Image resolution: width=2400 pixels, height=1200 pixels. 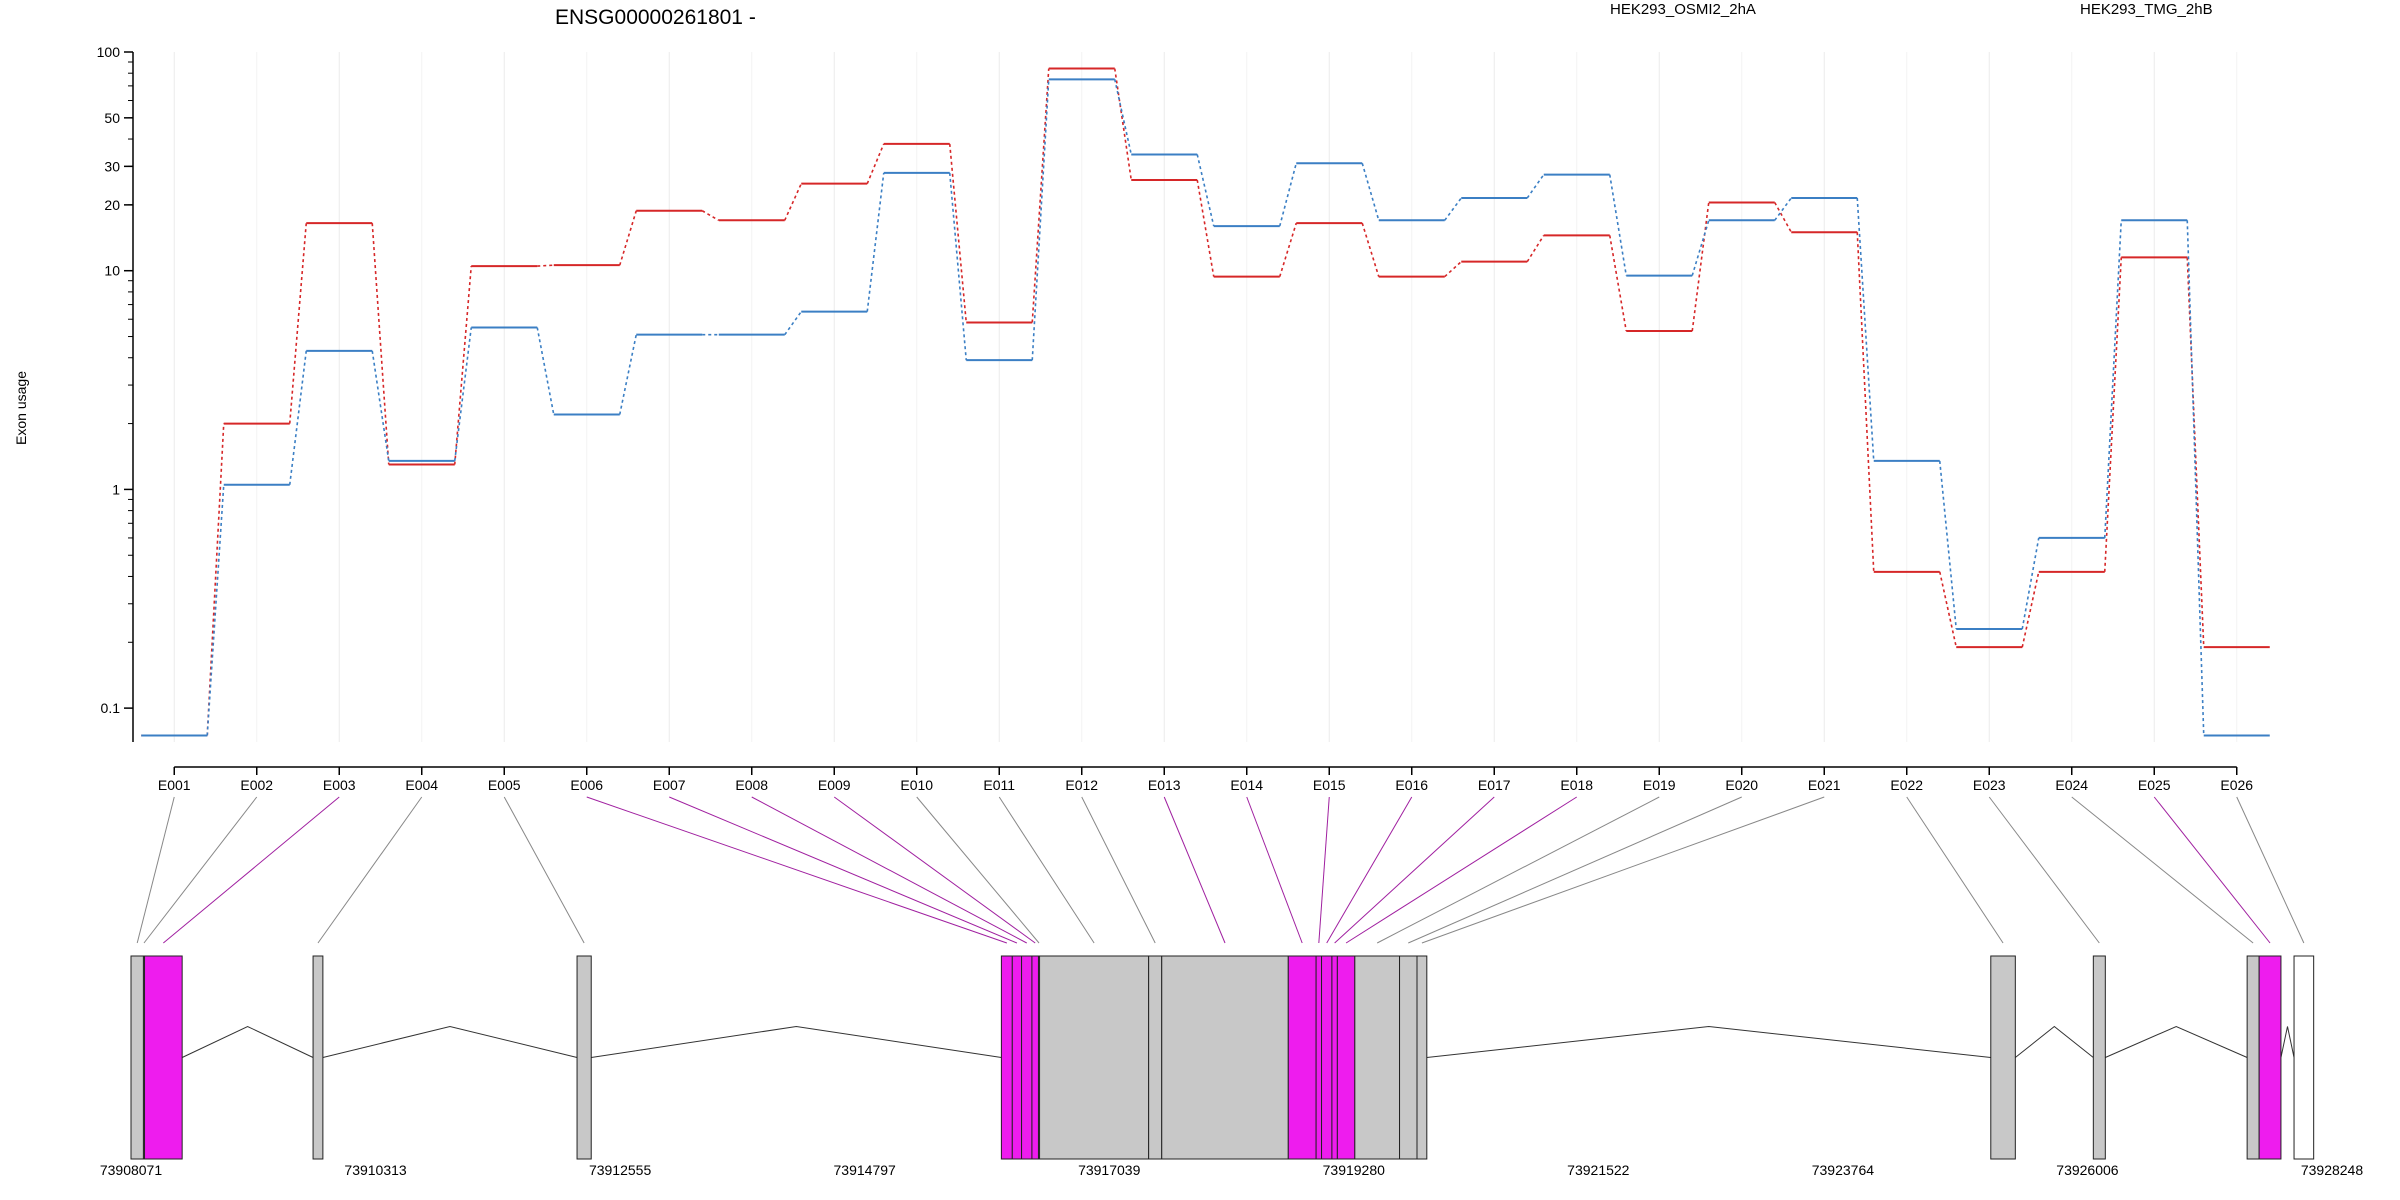 I want to click on x-tick-label-e001: E001, so click(x=174, y=785).